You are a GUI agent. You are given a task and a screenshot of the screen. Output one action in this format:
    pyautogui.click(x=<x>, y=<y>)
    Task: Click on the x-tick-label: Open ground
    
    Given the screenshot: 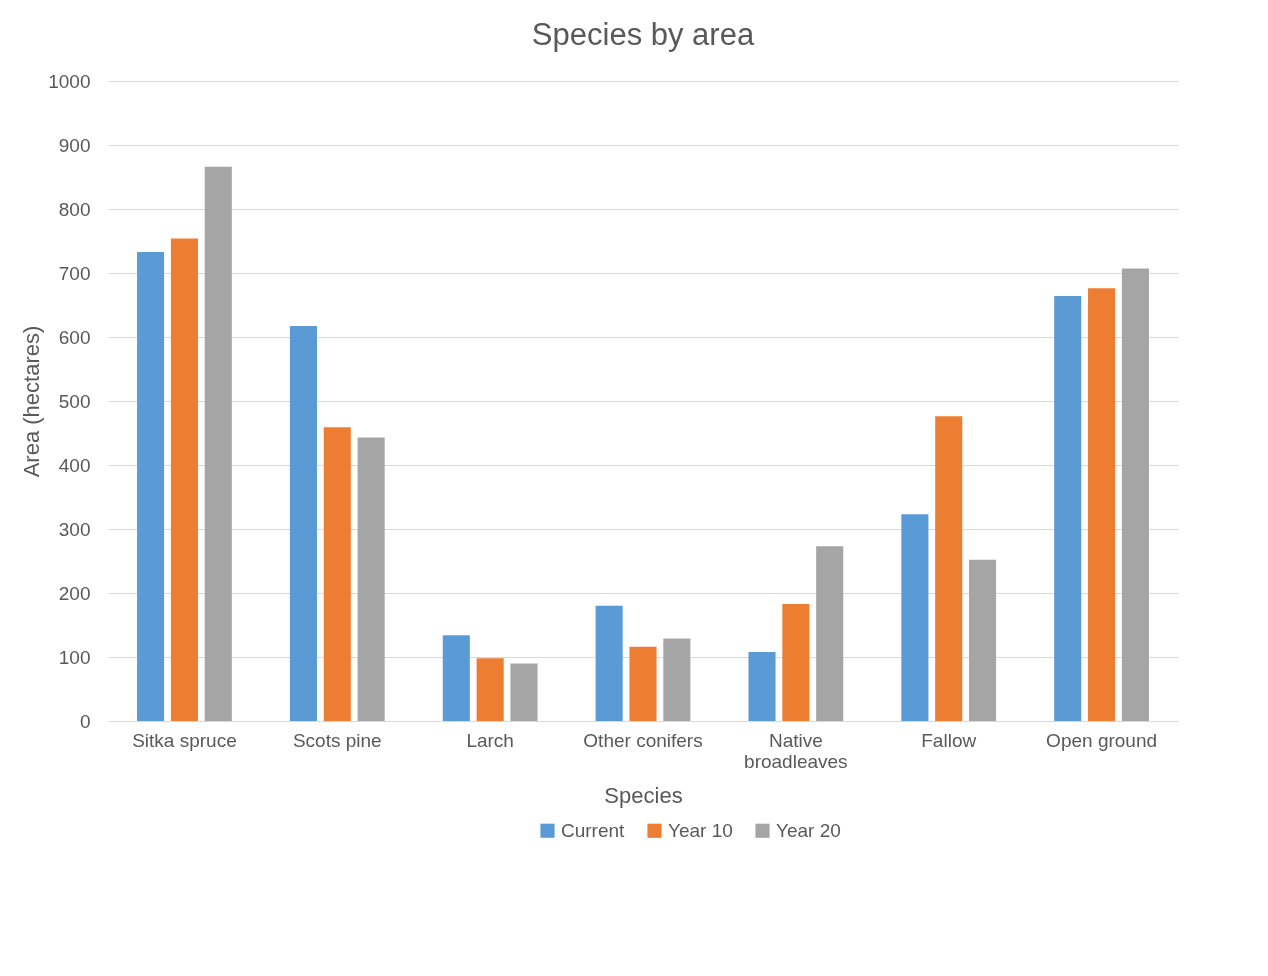 What is the action you would take?
    pyautogui.click(x=1102, y=740)
    